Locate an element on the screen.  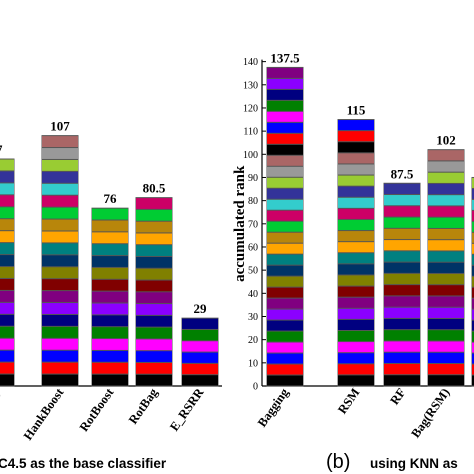
bar-ha is located at coordinates (472, 281).